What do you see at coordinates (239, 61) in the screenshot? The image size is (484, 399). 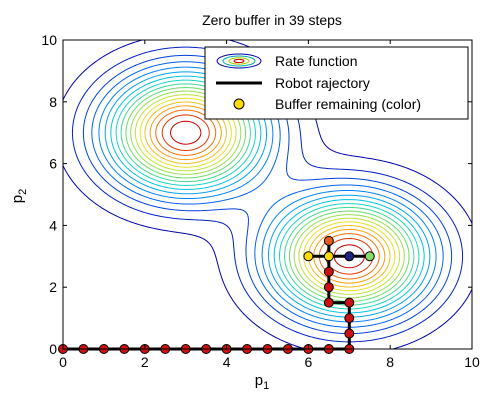 I see `legend-contour-swatch` at bounding box center [239, 61].